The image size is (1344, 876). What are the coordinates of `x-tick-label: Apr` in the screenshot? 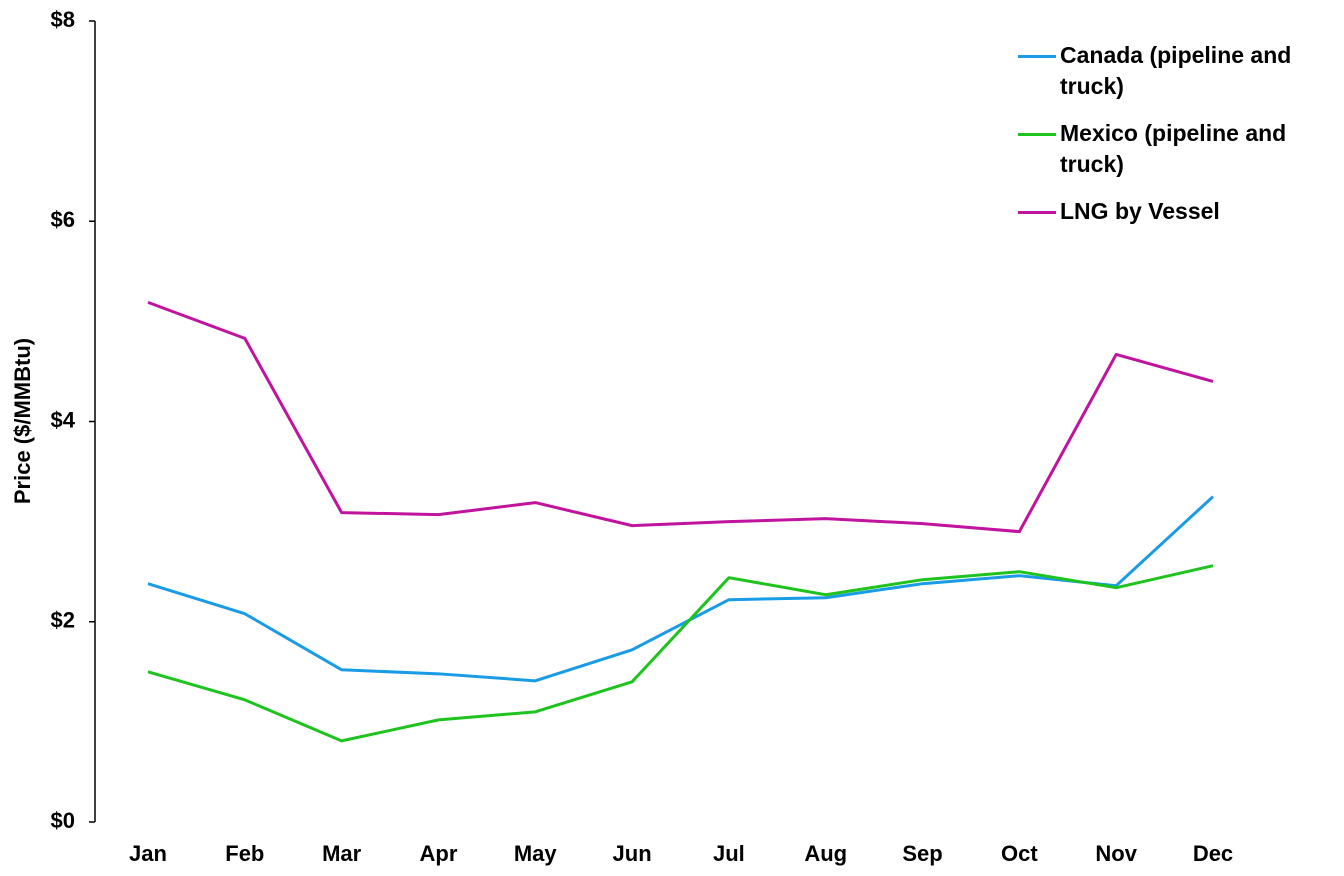 It's located at (439, 853).